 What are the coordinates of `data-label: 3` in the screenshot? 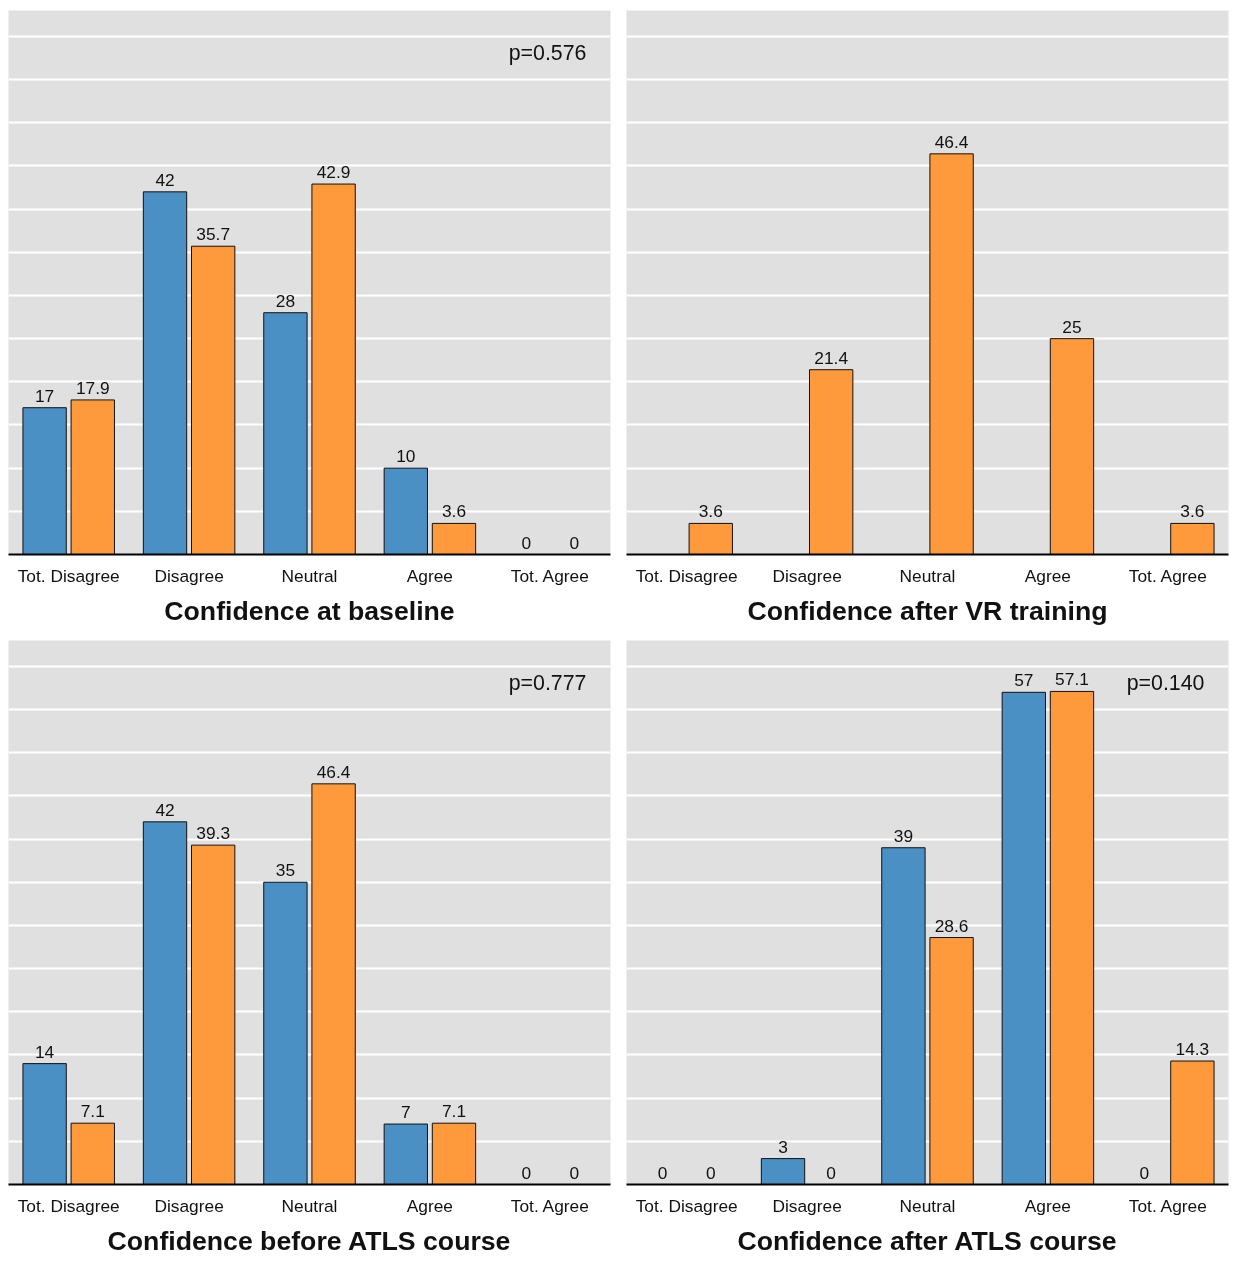 It's located at (783, 1146).